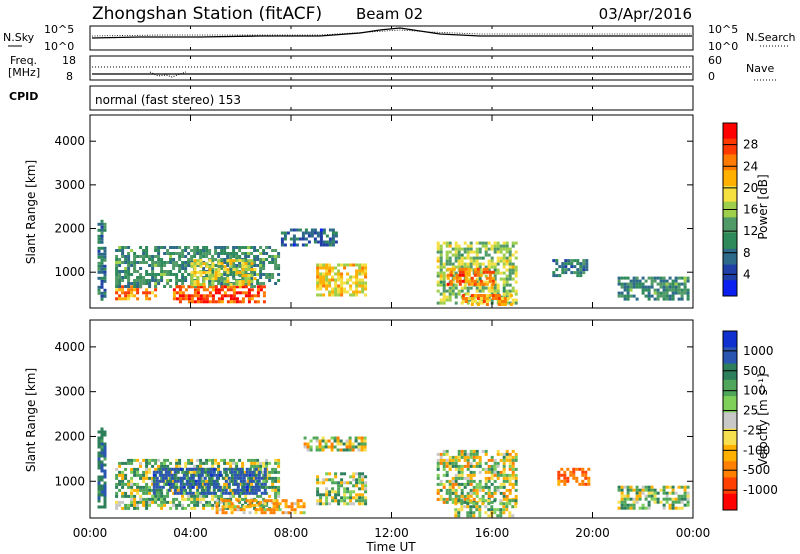  What do you see at coordinates (389, 14) in the screenshot?
I see `beam-label: Beam 02` at bounding box center [389, 14].